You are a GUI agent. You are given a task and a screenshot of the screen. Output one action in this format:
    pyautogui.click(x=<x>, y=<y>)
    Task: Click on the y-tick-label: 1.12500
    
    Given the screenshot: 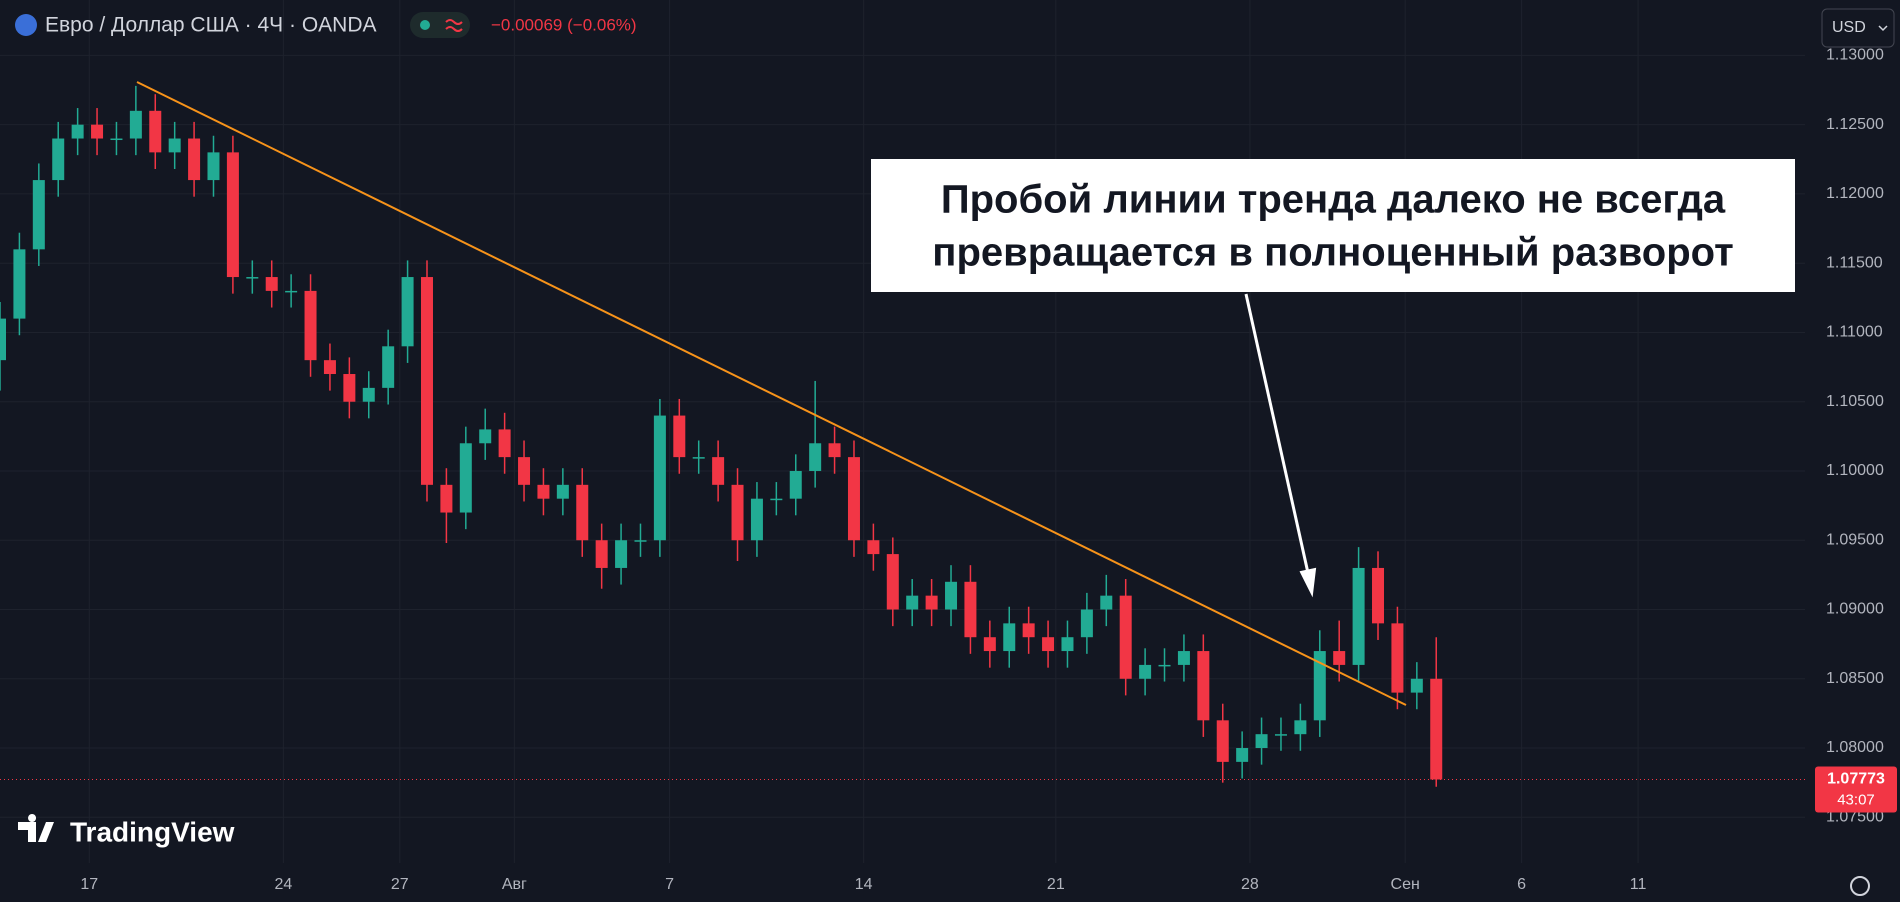 What is the action you would take?
    pyautogui.click(x=1855, y=124)
    